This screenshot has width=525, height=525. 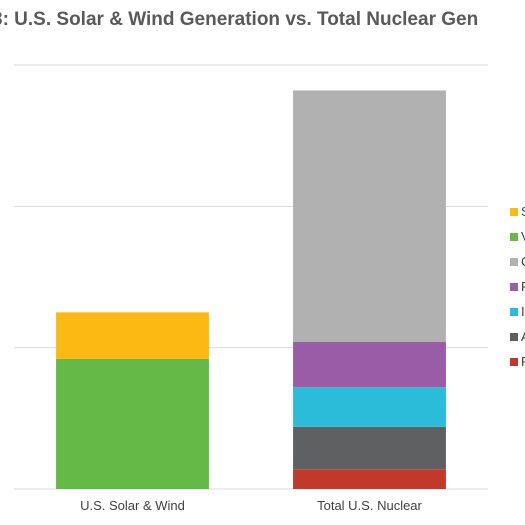 I want to click on legend-label: S, so click(x=523, y=211).